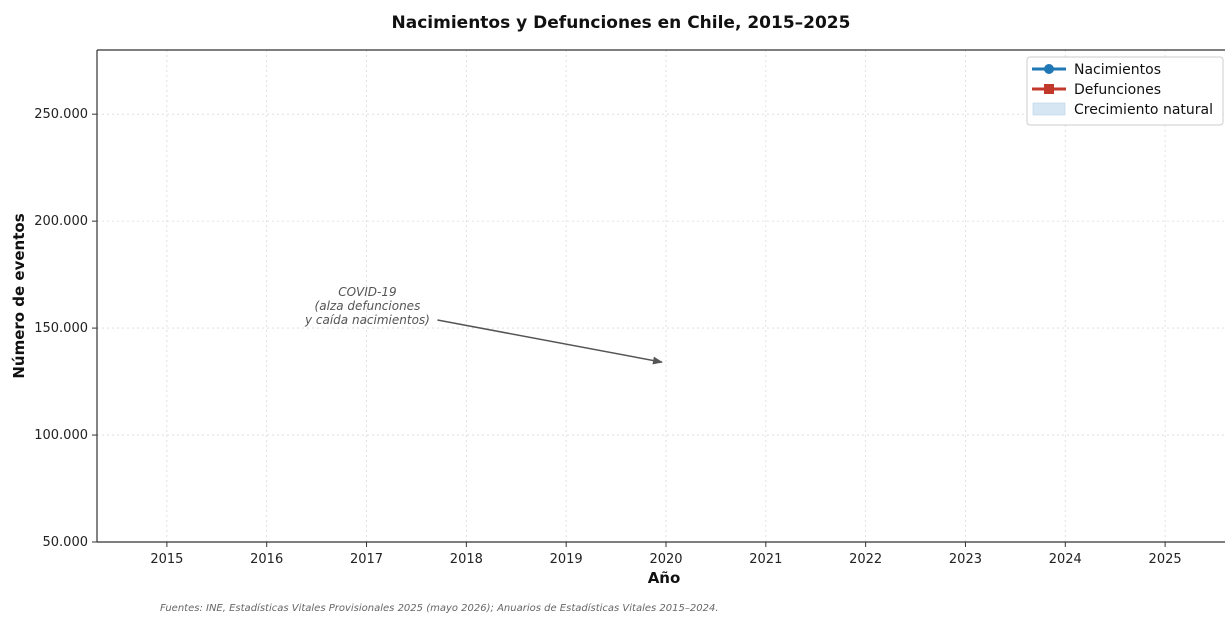  I want to click on legend-patch-crecimiento, so click(1049, 109).